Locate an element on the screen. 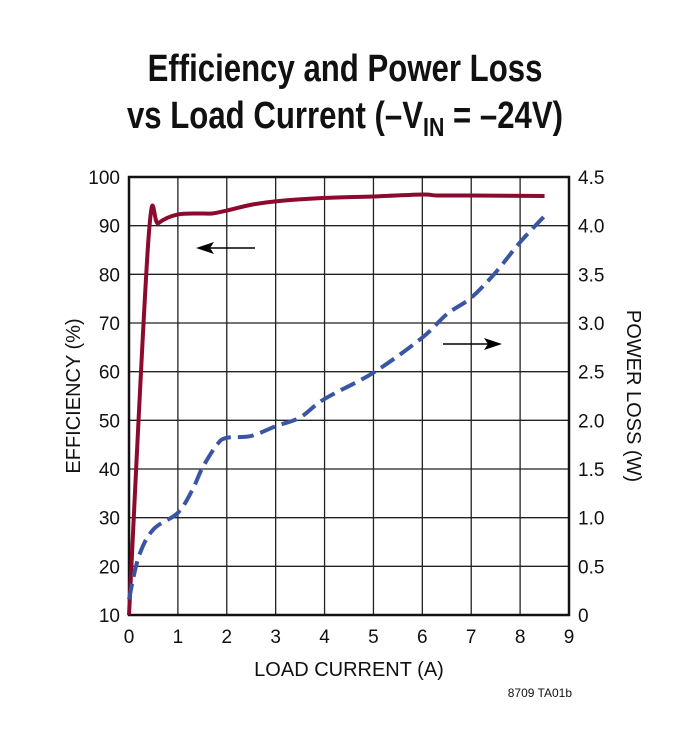  x-axis-label: LOAD CURRENT (A) is located at coordinates (349, 670).